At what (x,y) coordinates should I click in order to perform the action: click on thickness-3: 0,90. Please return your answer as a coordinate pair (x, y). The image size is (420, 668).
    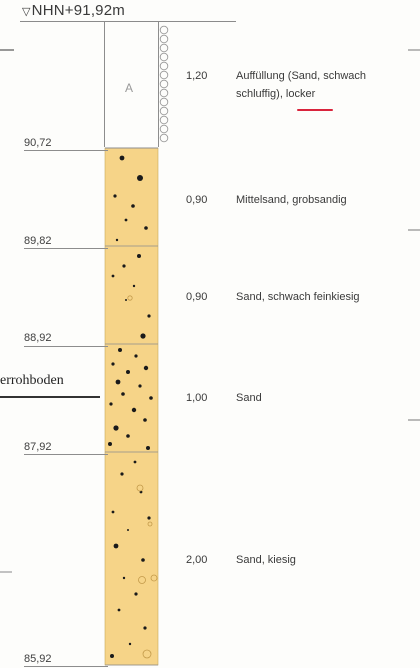
    Looking at the image, I should click on (197, 297).